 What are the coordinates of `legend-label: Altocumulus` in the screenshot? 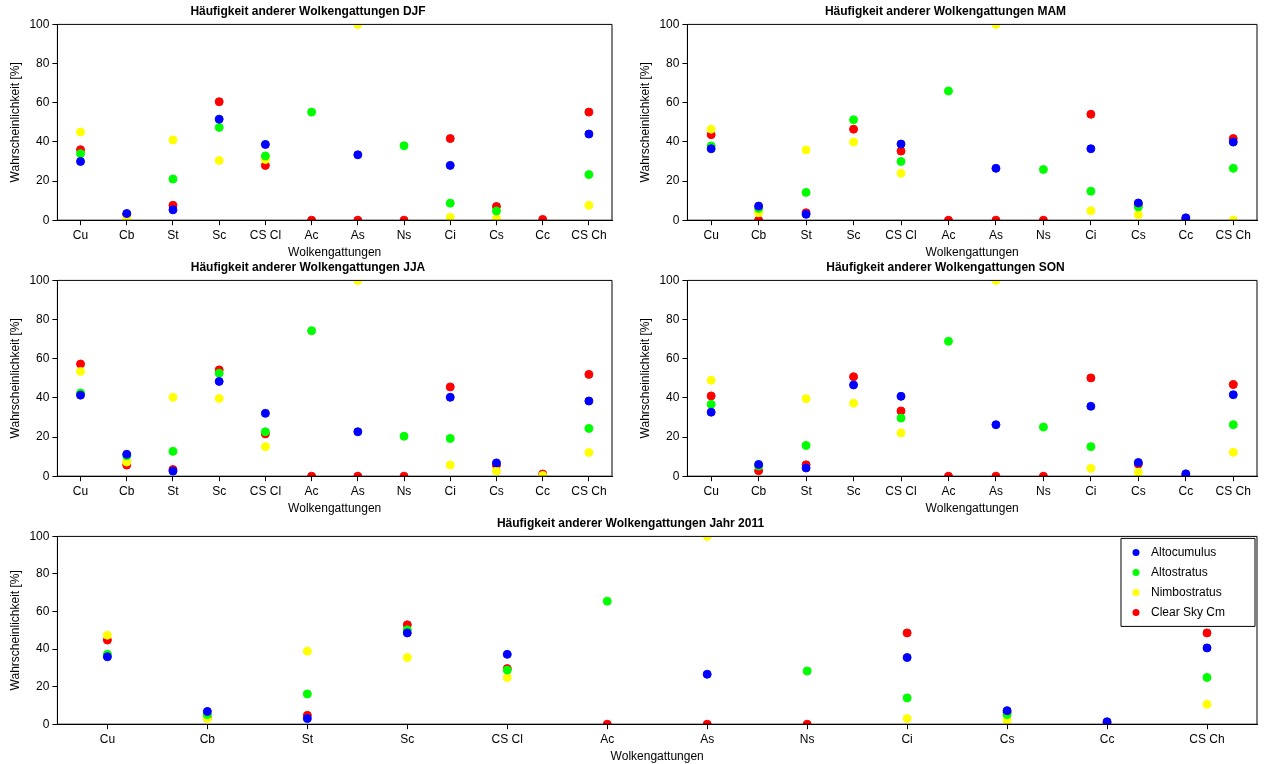 It's located at (1183, 551).